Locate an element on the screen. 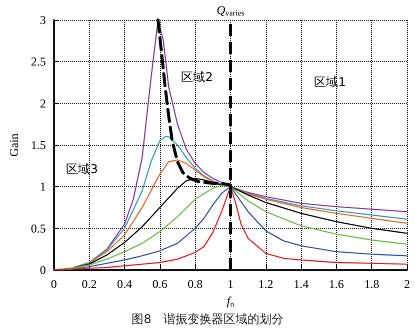  caption: 图8 谐振变换器区域的划分 is located at coordinates (208, 319).